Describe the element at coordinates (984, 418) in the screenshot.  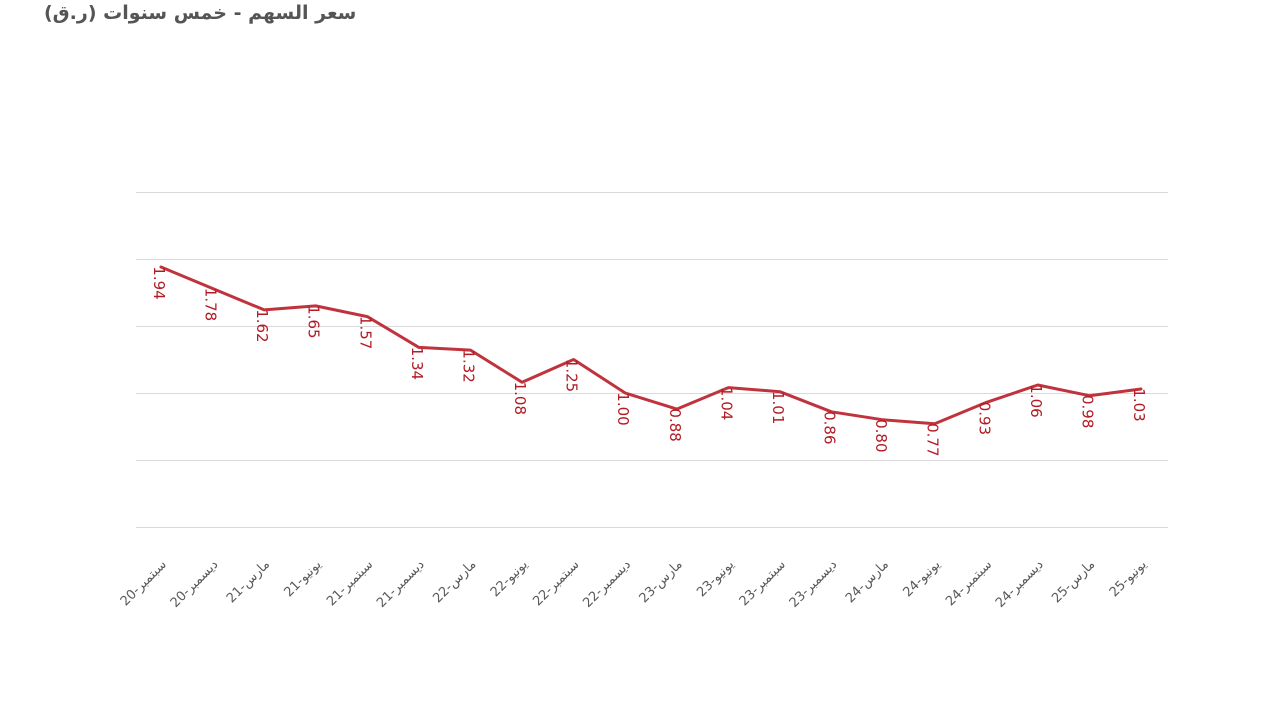
I see `data-label: 0.93` at that location.